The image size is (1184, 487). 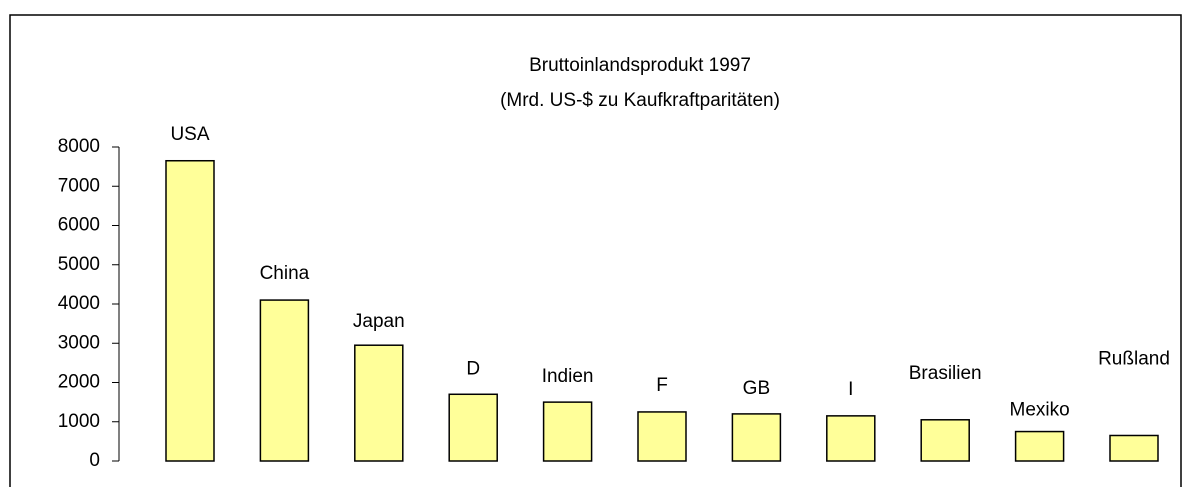 I want to click on bar-label: I, so click(x=850, y=389).